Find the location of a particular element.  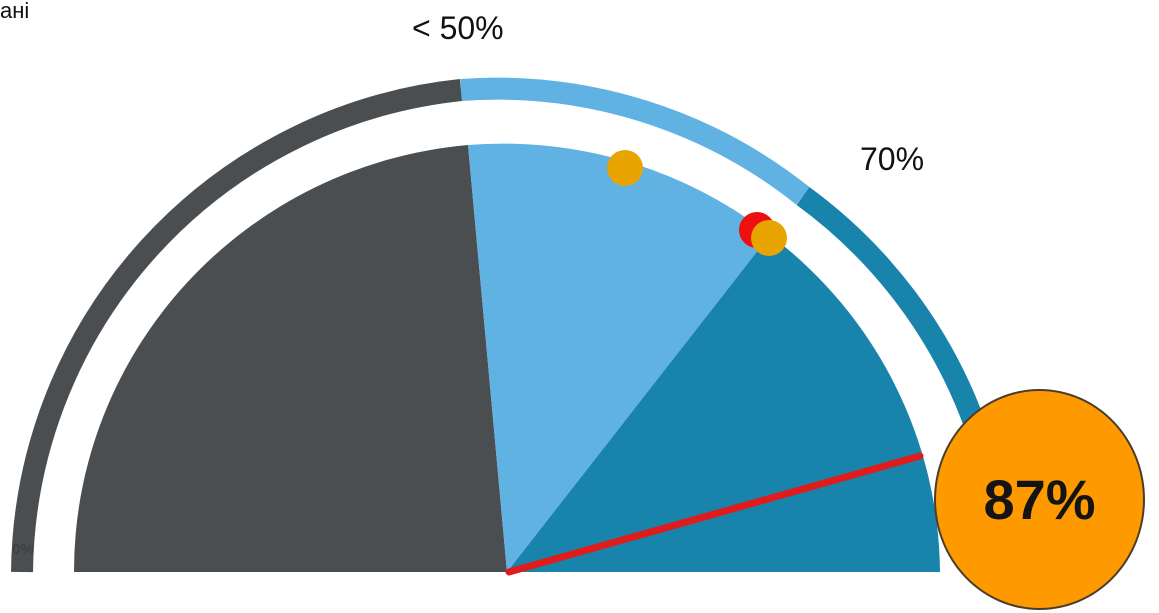

outer-ring-mid is located at coordinates (635, 141).